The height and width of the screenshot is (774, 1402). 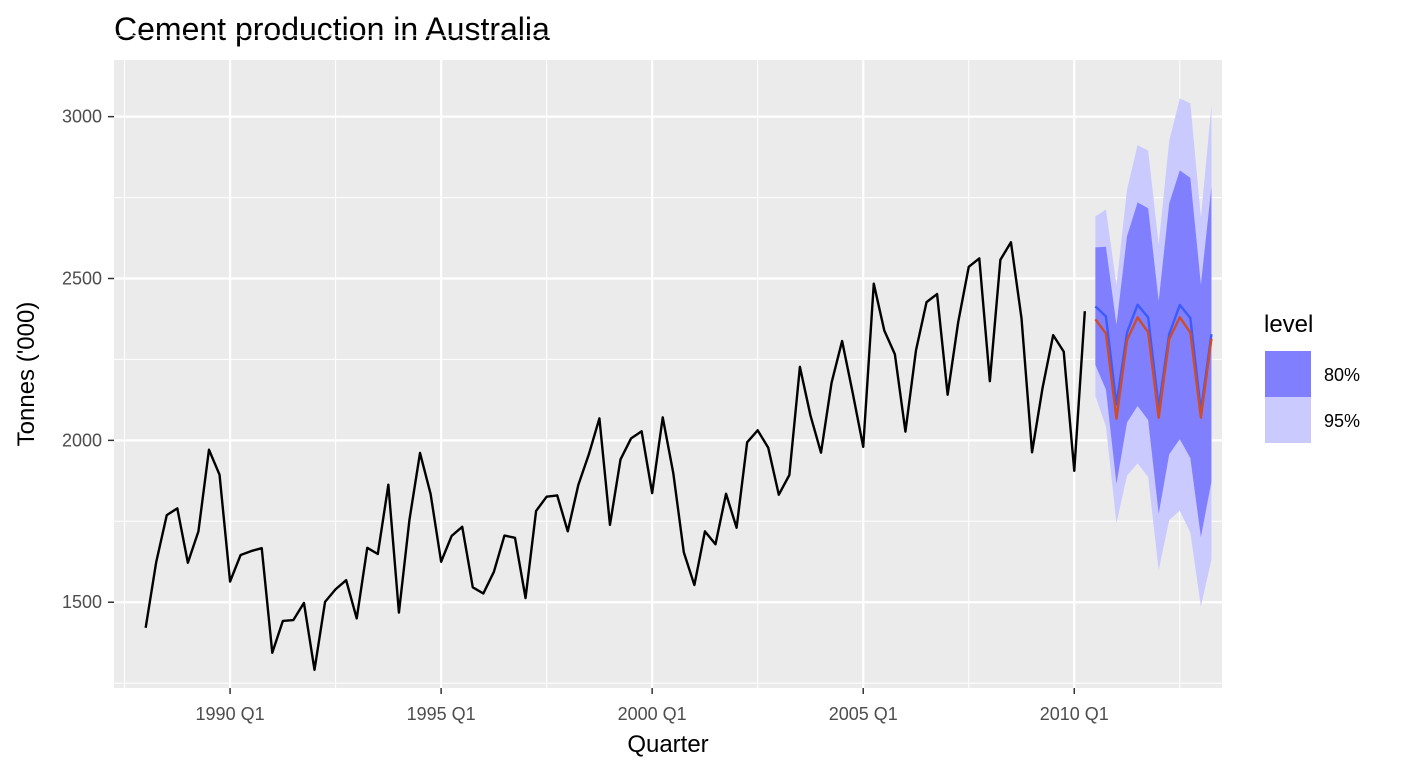 What do you see at coordinates (1153, 368) in the screenshot?
I see `series-line-forecast-arima` at bounding box center [1153, 368].